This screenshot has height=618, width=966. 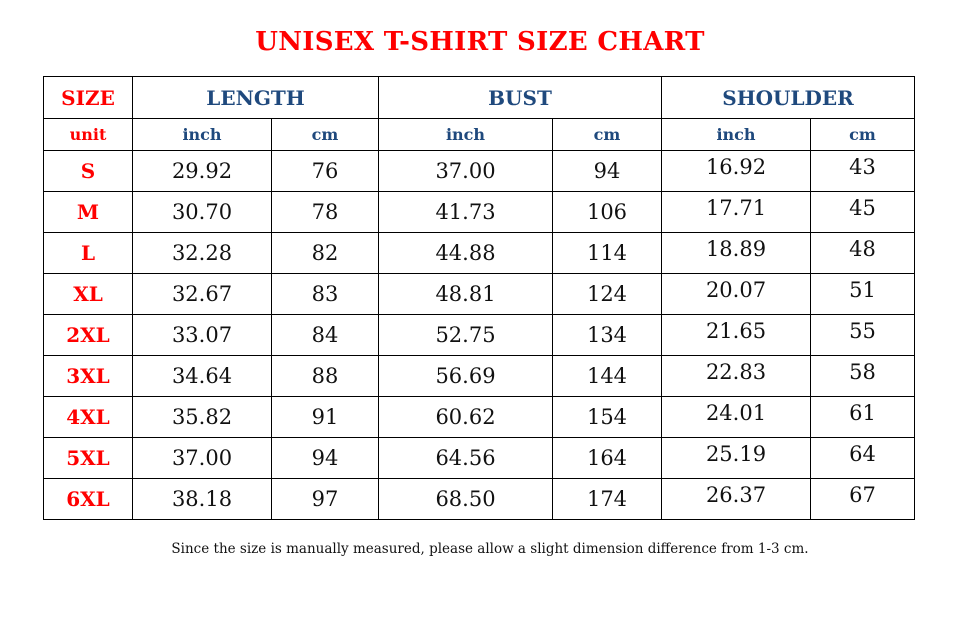 I want to click on cell-bust-in: 60.62, so click(x=465, y=417).